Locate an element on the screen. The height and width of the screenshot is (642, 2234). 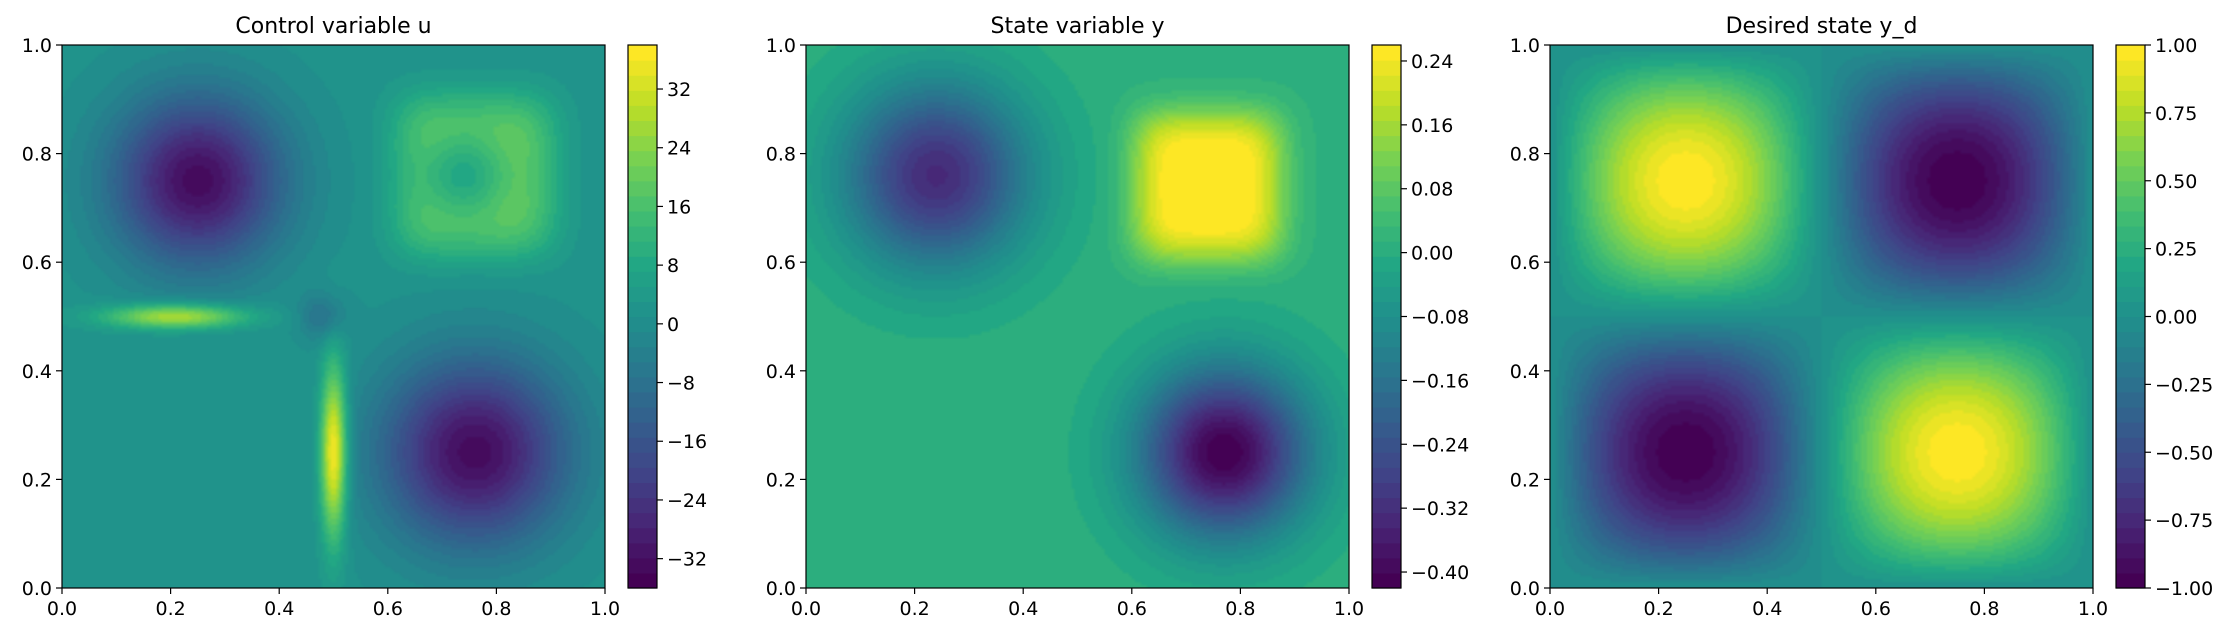
colorbar-tick-label: −1.00 is located at coordinates (2184, 589).